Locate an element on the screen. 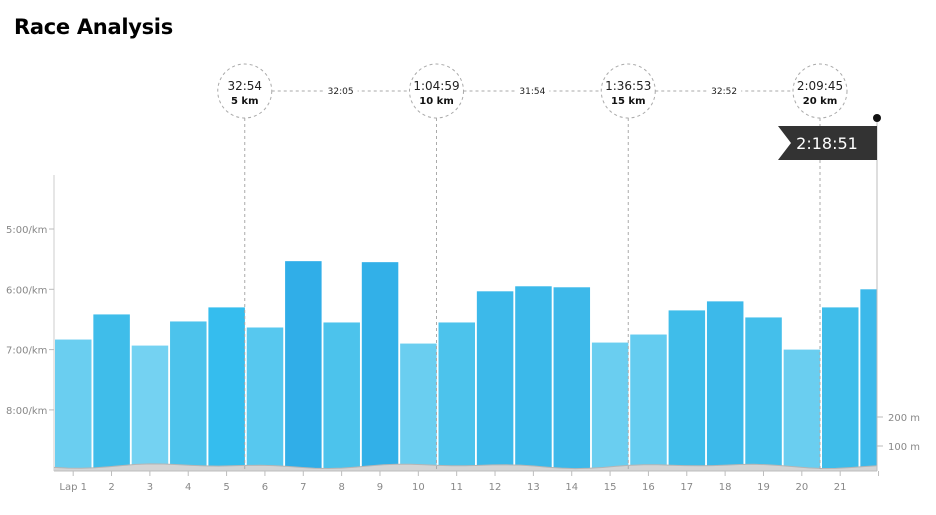  x-tick-label: 5 is located at coordinates (226, 487).